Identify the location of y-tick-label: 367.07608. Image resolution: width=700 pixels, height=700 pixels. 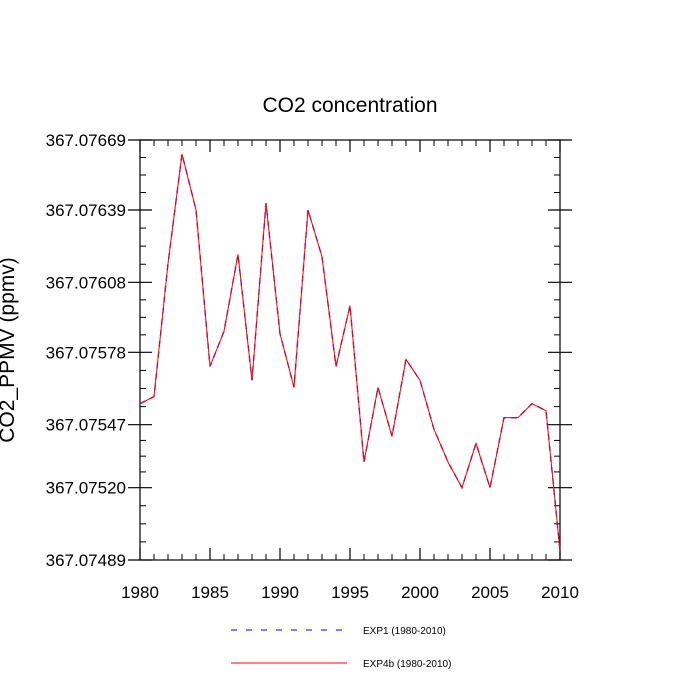
(86, 282).